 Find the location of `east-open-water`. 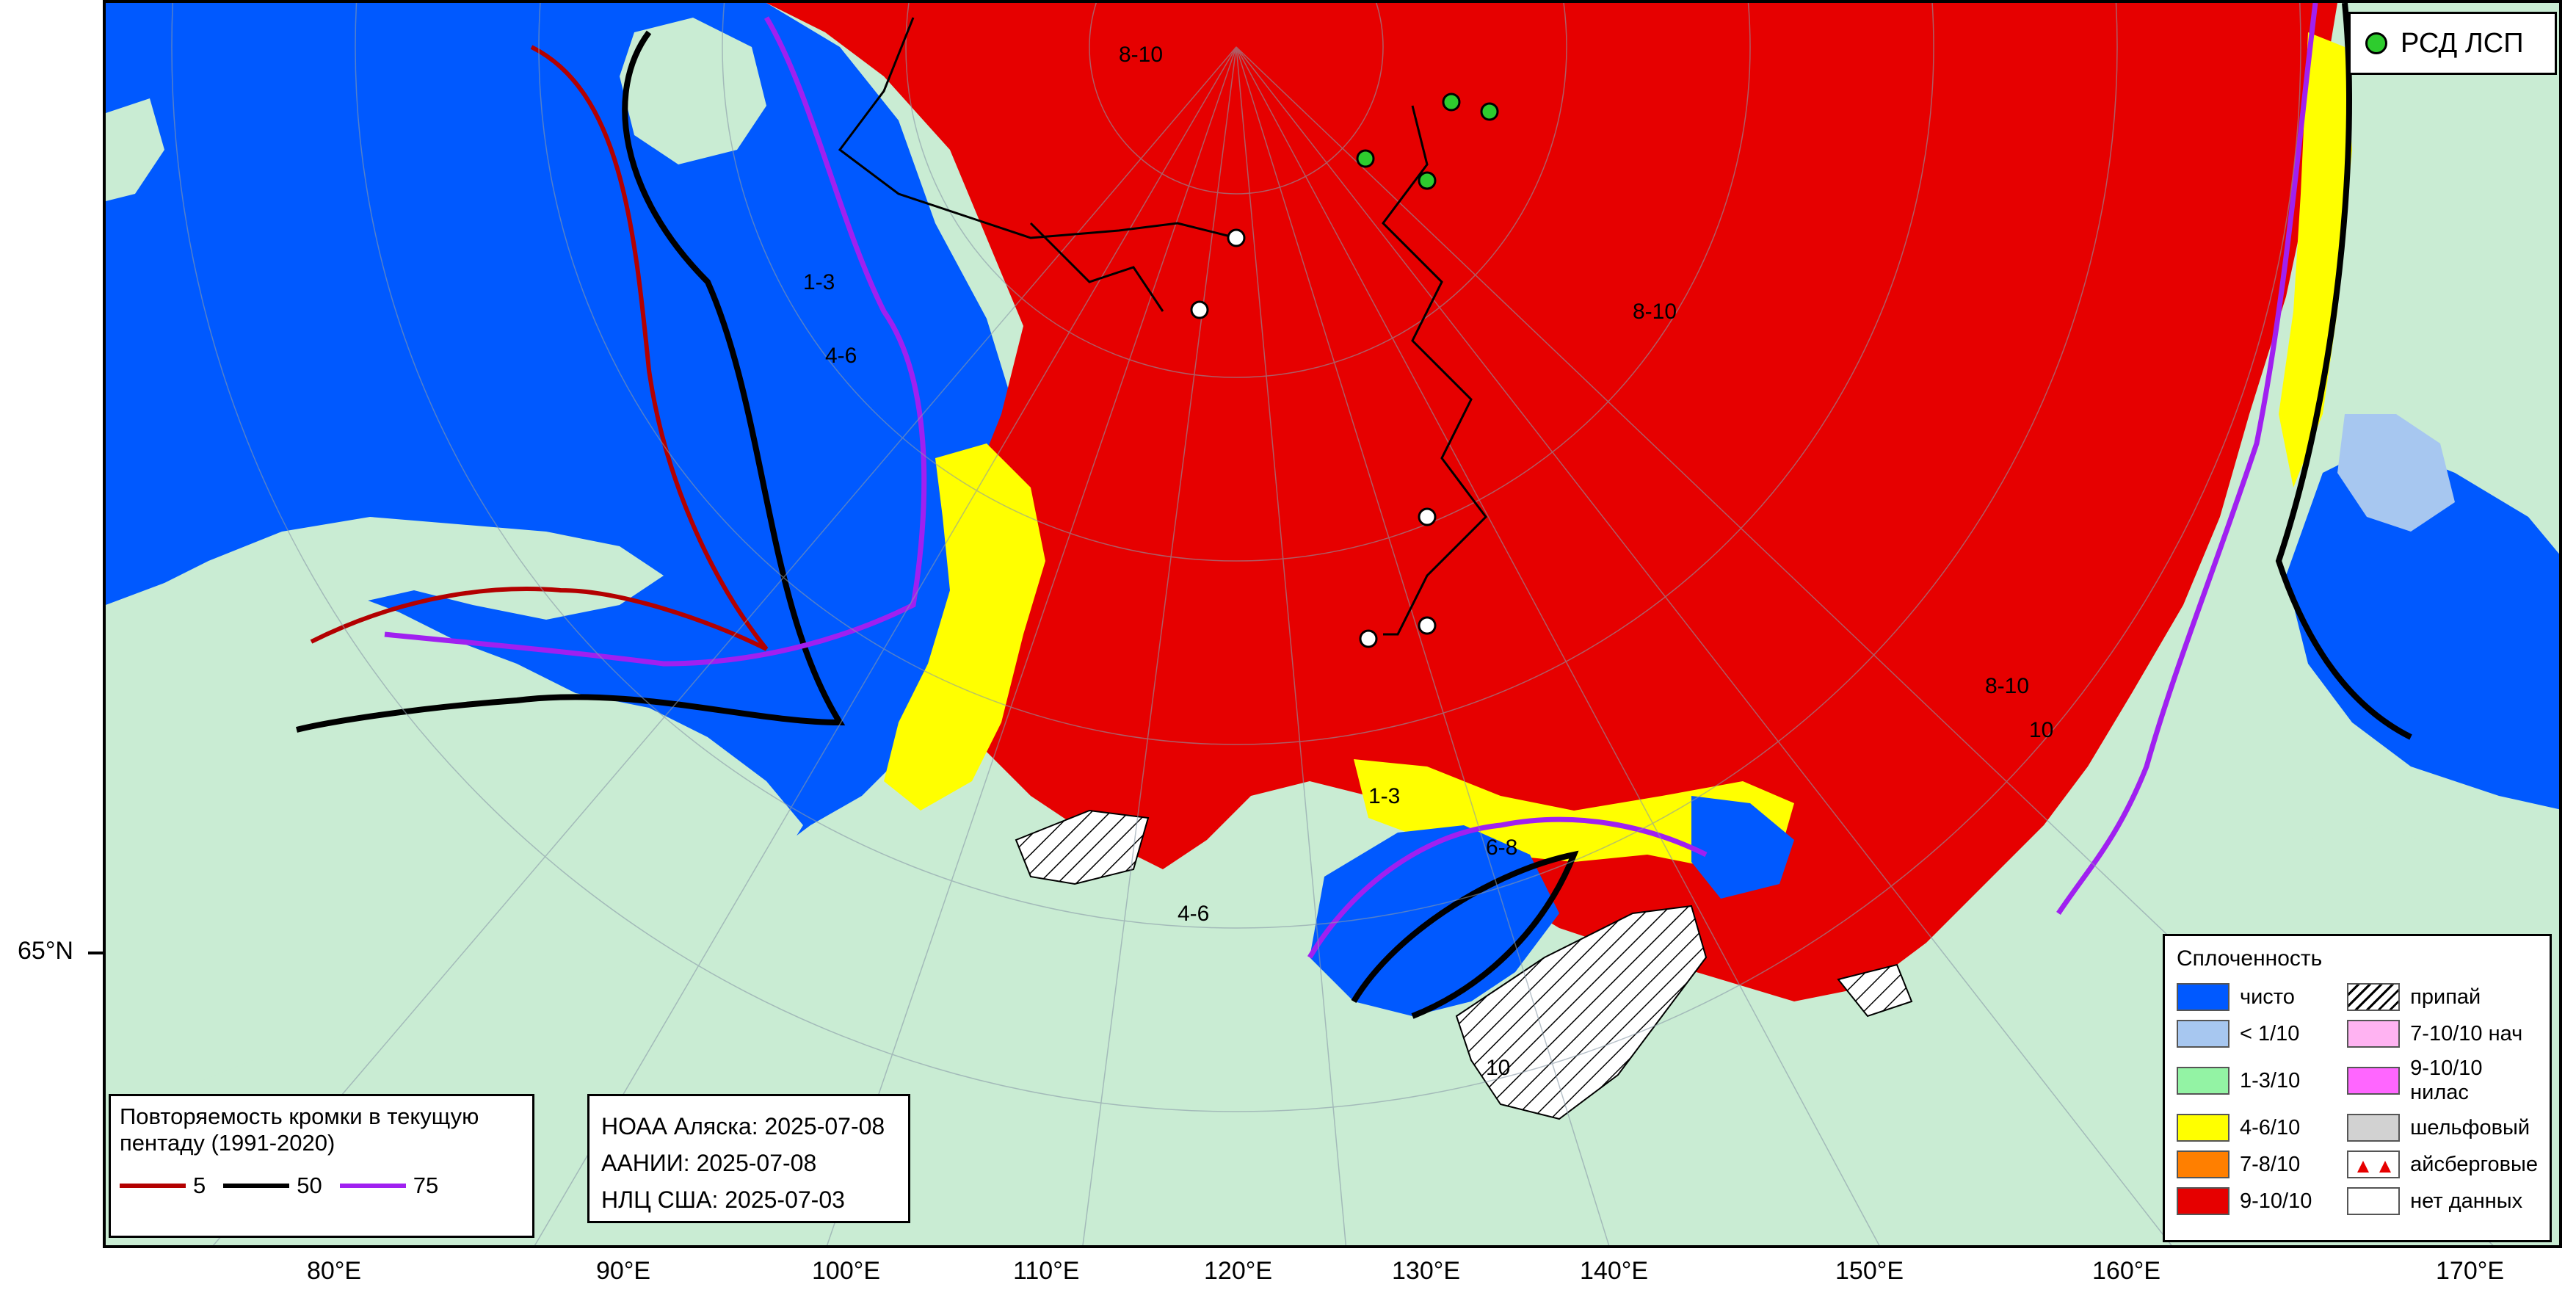

east-open-water is located at coordinates (2423, 626).